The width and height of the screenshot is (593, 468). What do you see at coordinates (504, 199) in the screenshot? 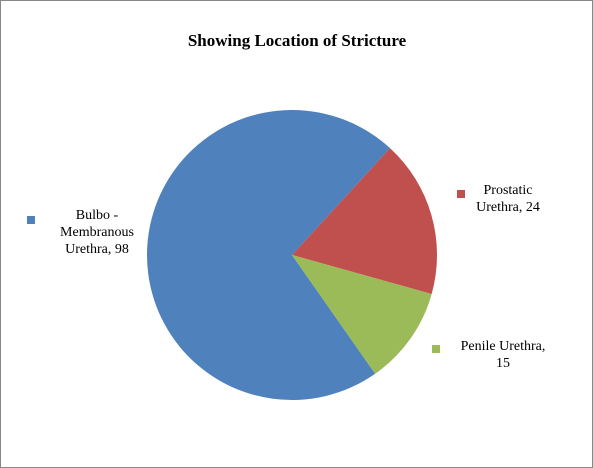
I see `category-label: Prostatic Urethra` at bounding box center [504, 199].